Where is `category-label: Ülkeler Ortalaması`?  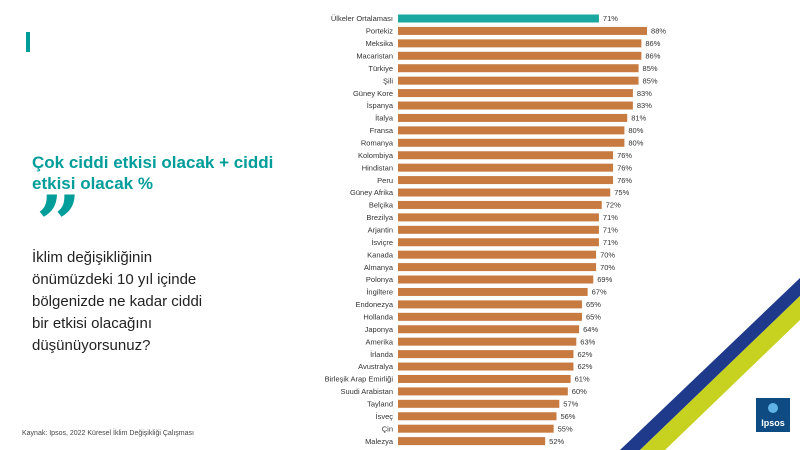 category-label: Ülkeler Ortalaması is located at coordinates (362, 18).